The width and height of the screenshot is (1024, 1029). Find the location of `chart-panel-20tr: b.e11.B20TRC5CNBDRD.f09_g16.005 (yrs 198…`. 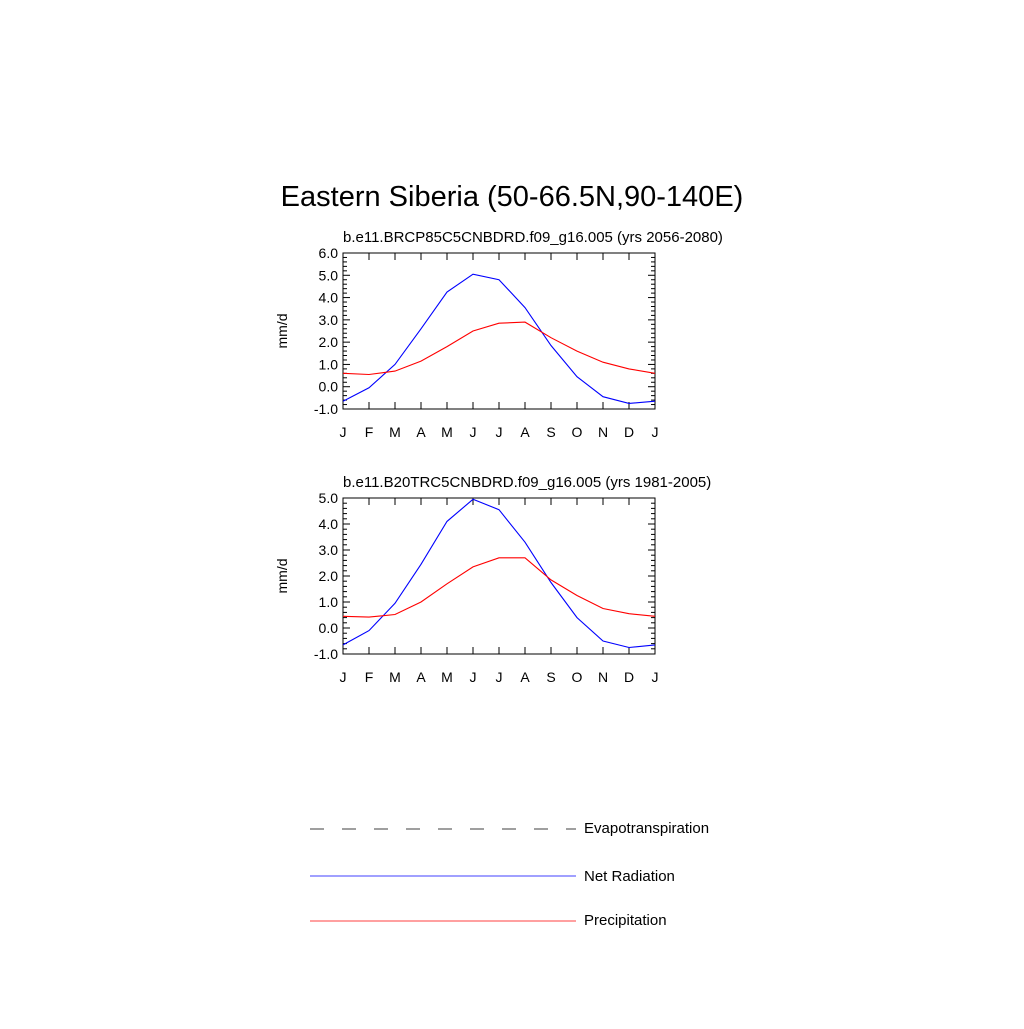

chart-panel-20tr: b.e11.B20TRC5CNBDRD.f09_g16.005 (yrs 198… is located at coordinates (492, 579).